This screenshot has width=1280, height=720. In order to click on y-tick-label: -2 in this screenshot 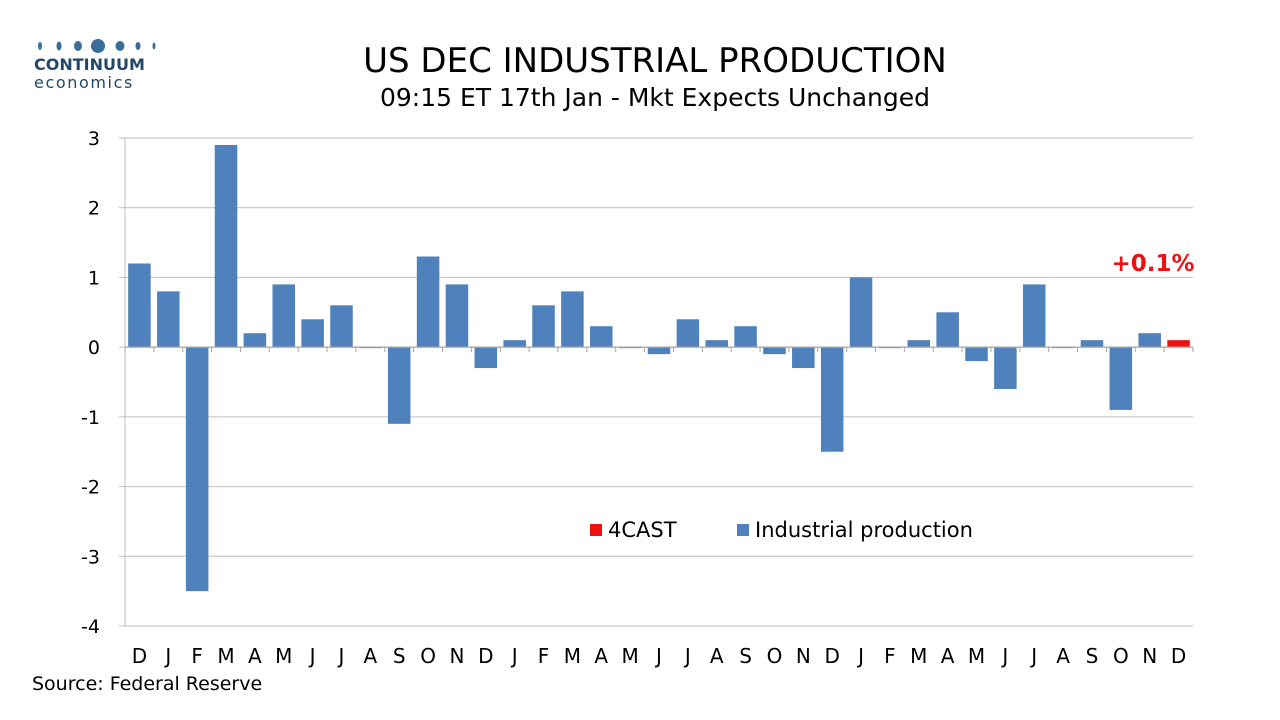, I will do `click(90, 488)`.